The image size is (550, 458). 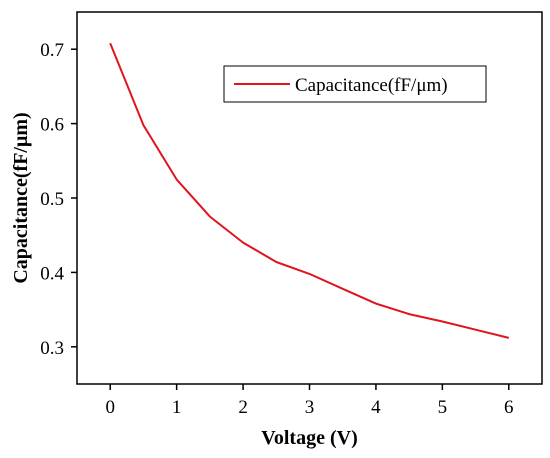 What do you see at coordinates (52, 50) in the screenshot?
I see `y-tick-label: 0.7` at bounding box center [52, 50].